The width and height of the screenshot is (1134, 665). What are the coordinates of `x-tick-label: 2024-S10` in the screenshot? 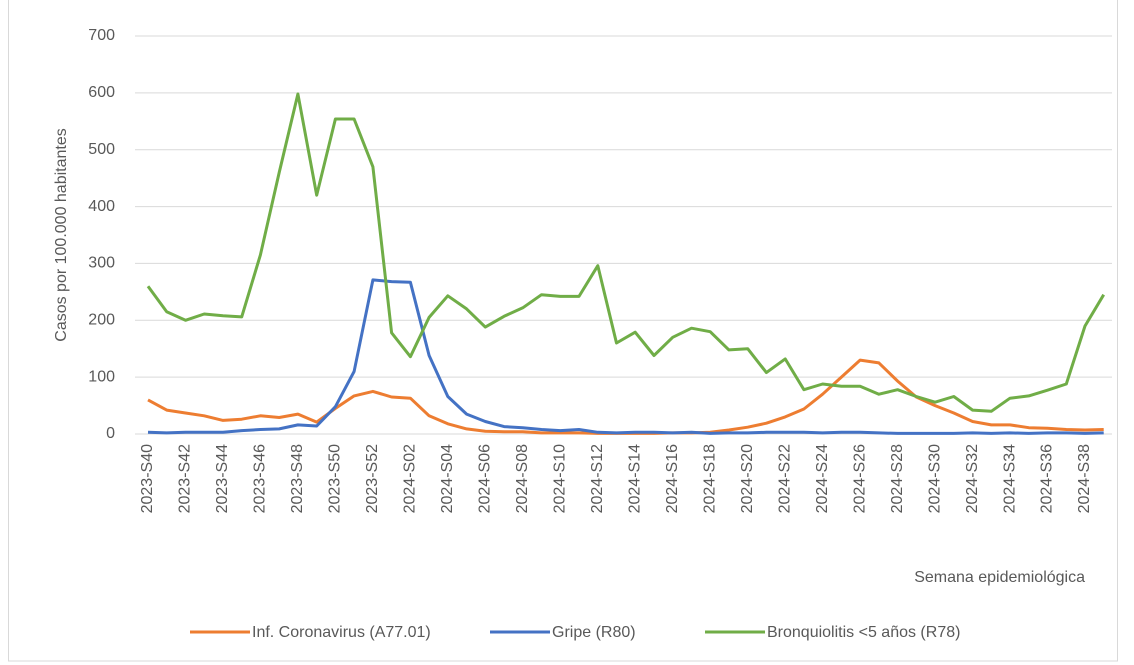 It's located at (559, 478).